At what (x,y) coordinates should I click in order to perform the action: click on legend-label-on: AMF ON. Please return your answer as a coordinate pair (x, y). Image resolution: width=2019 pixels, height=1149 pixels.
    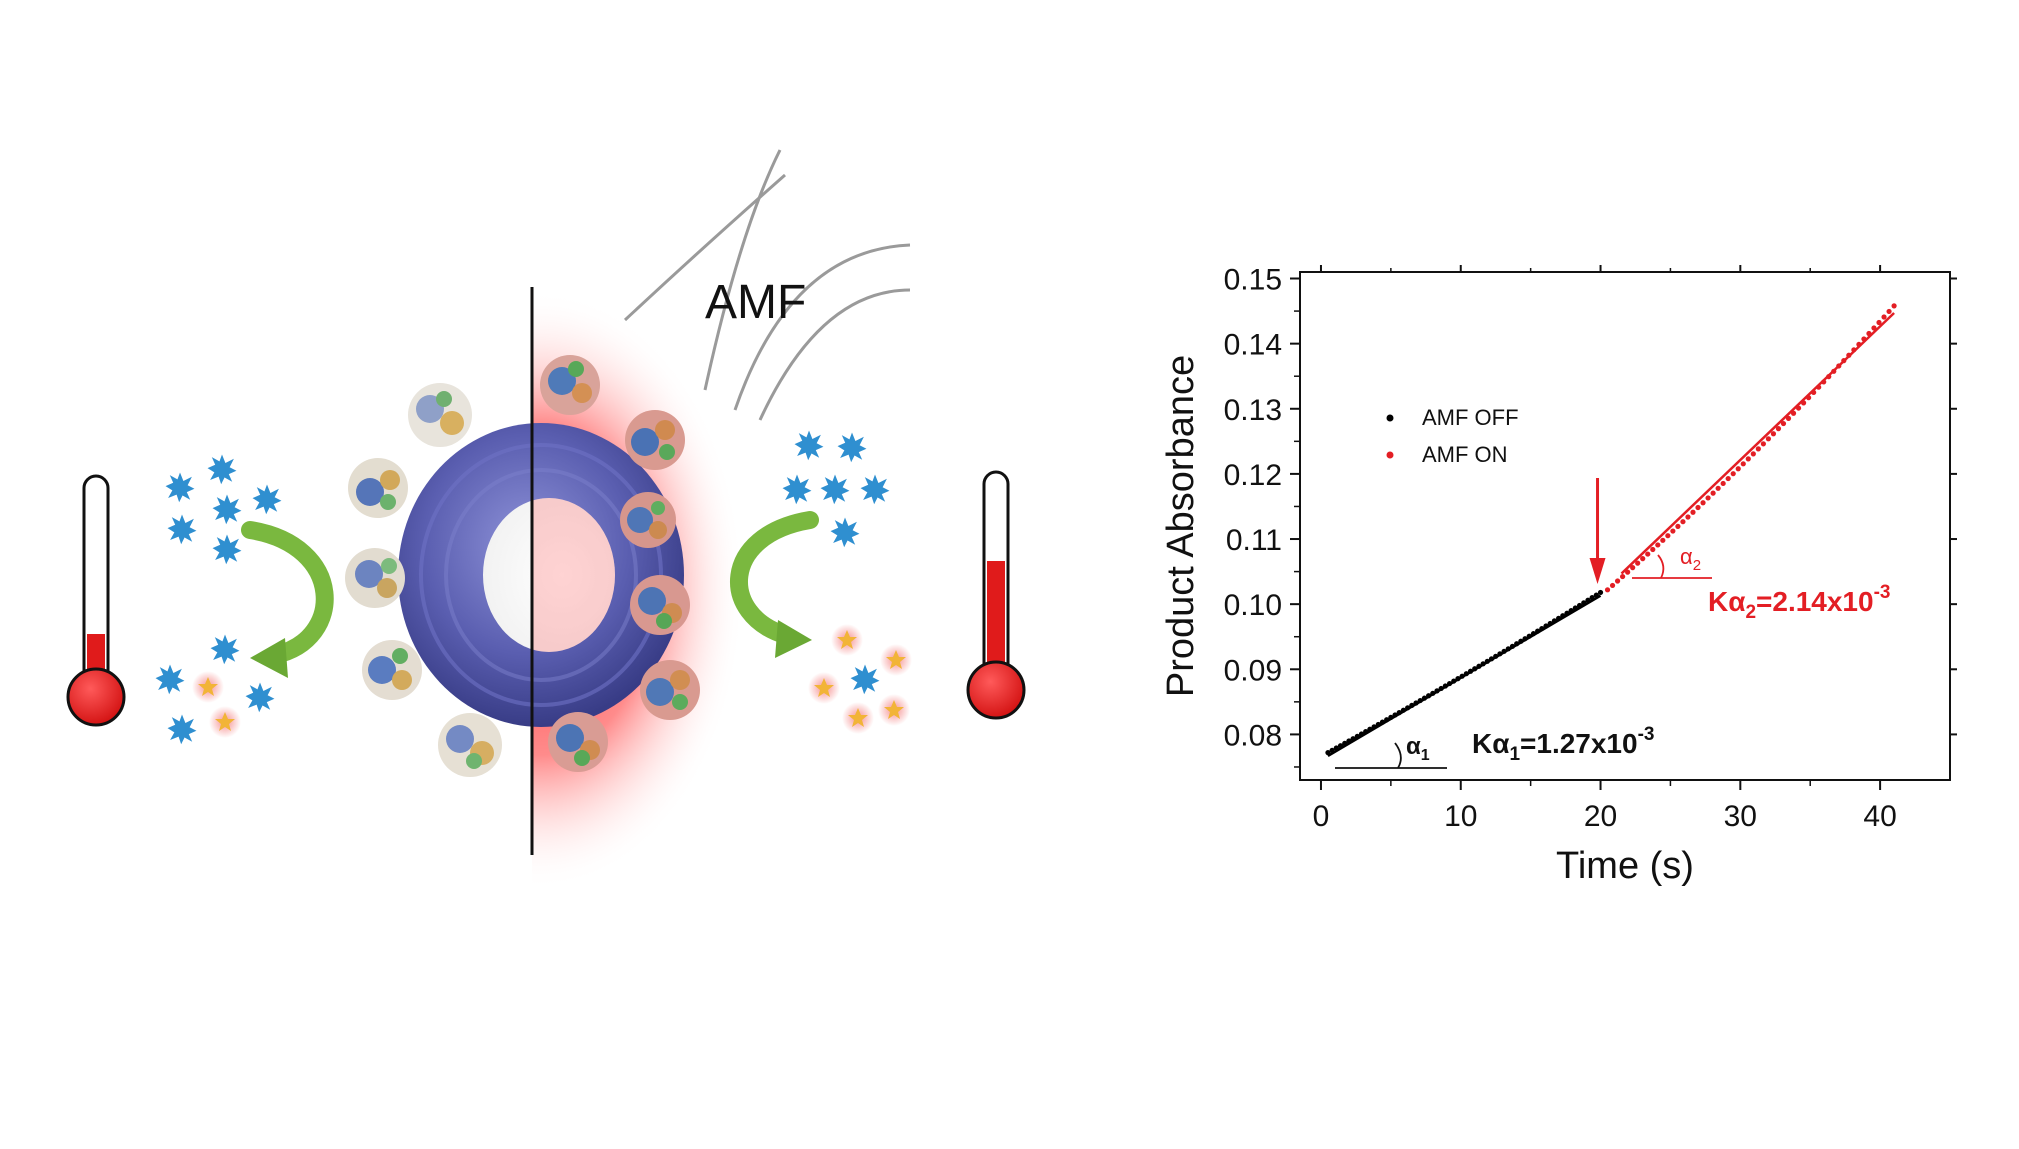
    Looking at the image, I should click on (1465, 454).